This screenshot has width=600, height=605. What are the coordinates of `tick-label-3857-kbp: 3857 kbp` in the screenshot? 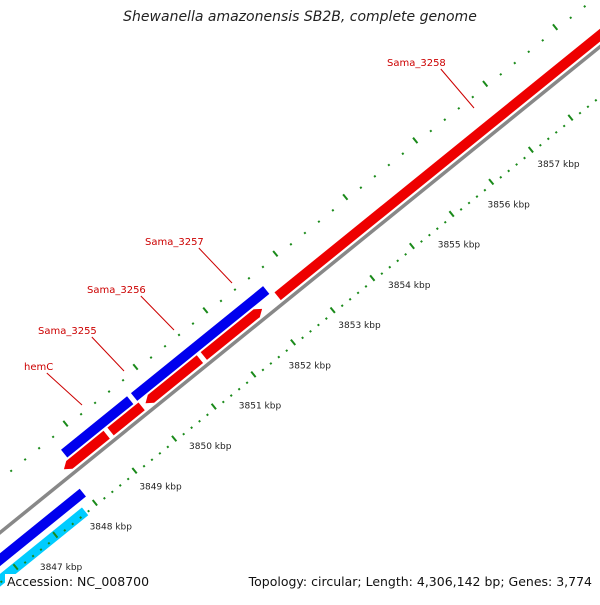 It's located at (558, 165).